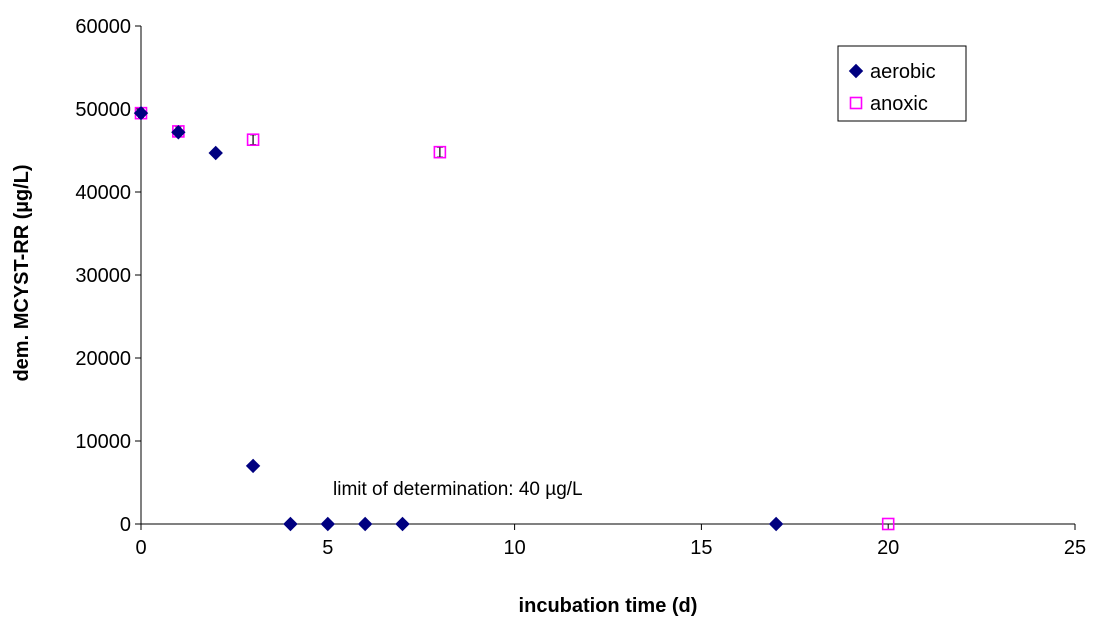  Describe the element at coordinates (608, 606) in the screenshot. I see `x-axis-label: incubation time (d)` at that location.